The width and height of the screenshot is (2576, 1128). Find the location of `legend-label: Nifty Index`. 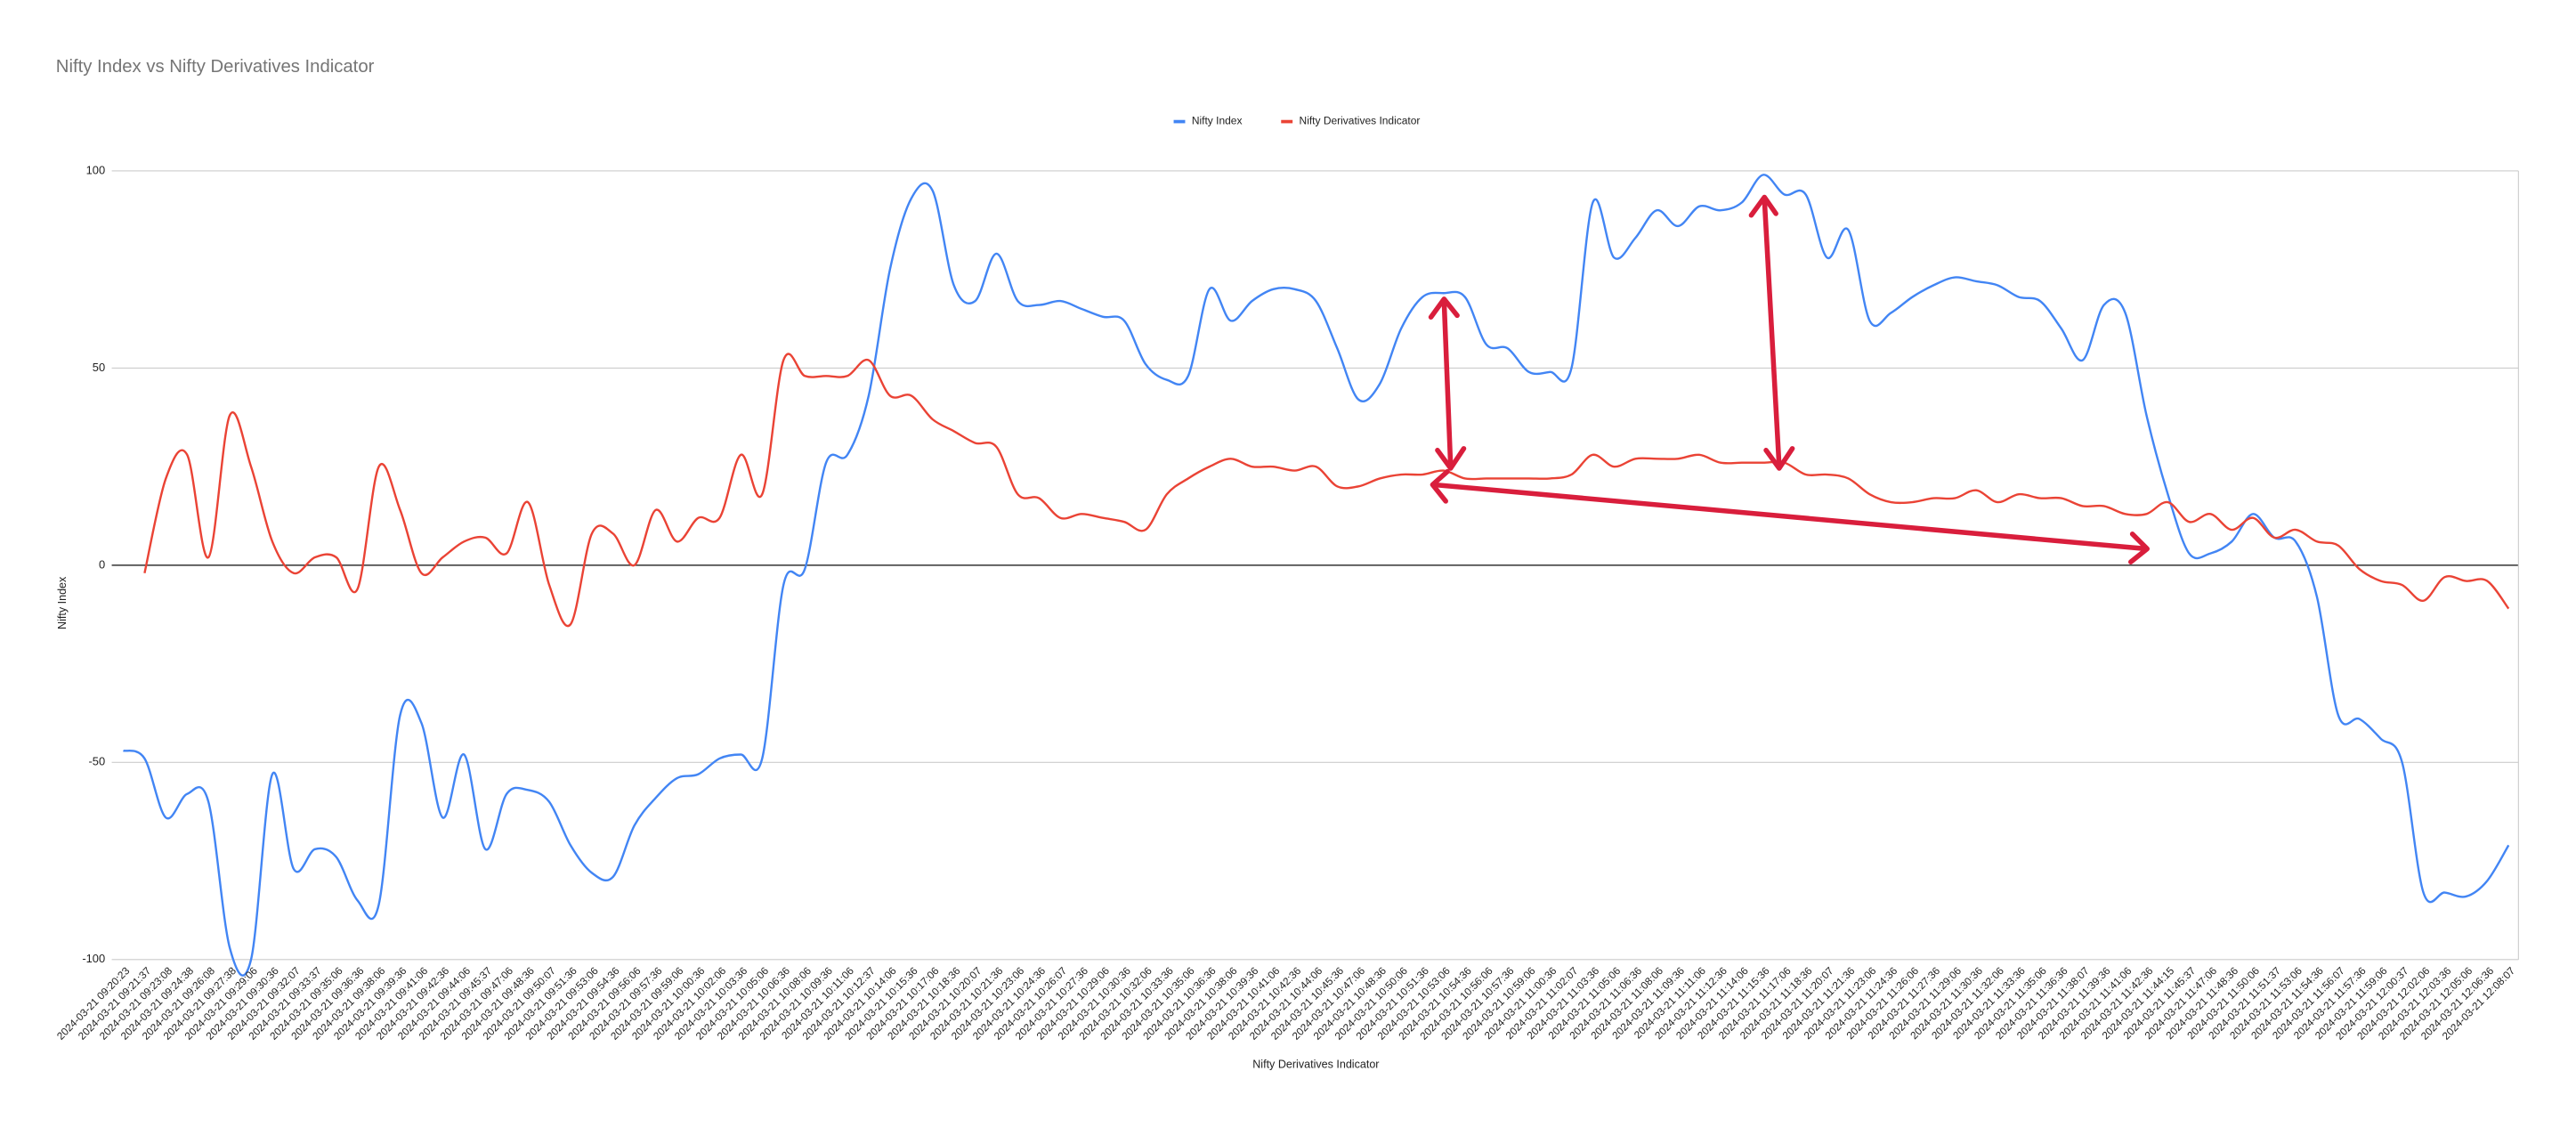

legend-label: Nifty Index is located at coordinates (1217, 121).